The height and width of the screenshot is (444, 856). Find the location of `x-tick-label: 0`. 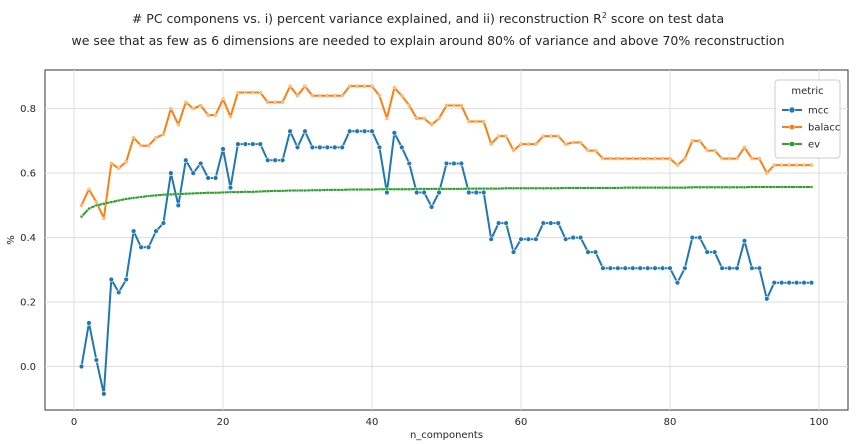

x-tick-label: 0 is located at coordinates (74, 422).